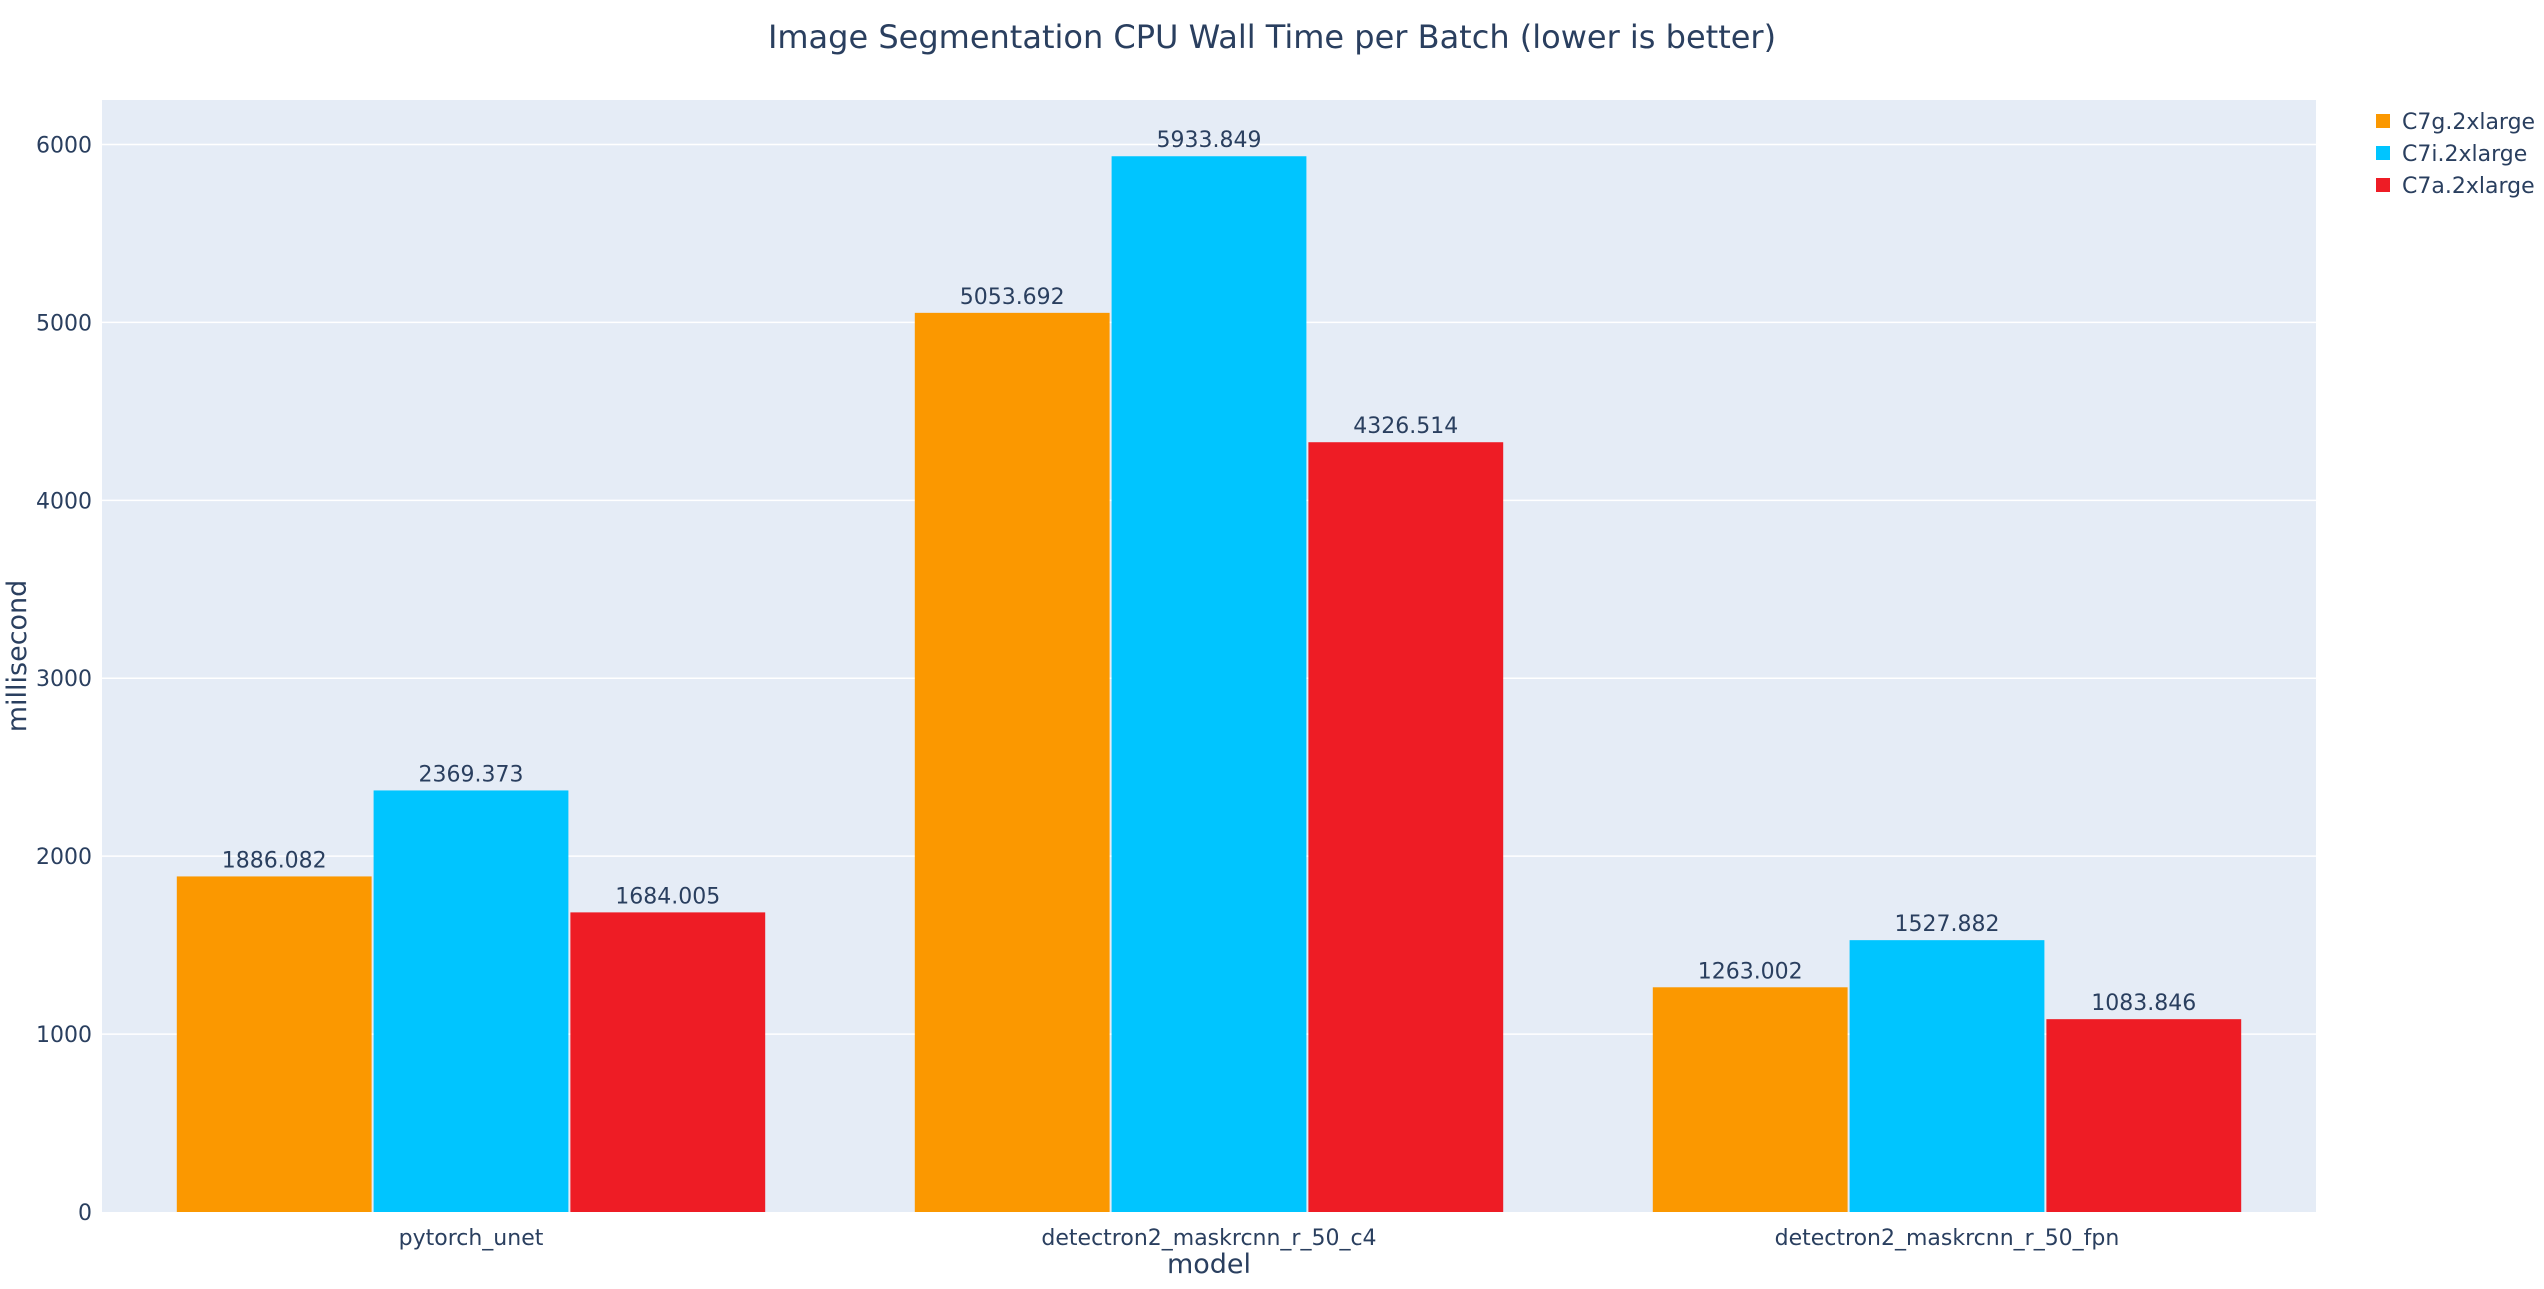 This screenshot has height=1289, width=2544. Describe the element at coordinates (17, 656) in the screenshot. I see `y-axis-title: millisecond` at that location.